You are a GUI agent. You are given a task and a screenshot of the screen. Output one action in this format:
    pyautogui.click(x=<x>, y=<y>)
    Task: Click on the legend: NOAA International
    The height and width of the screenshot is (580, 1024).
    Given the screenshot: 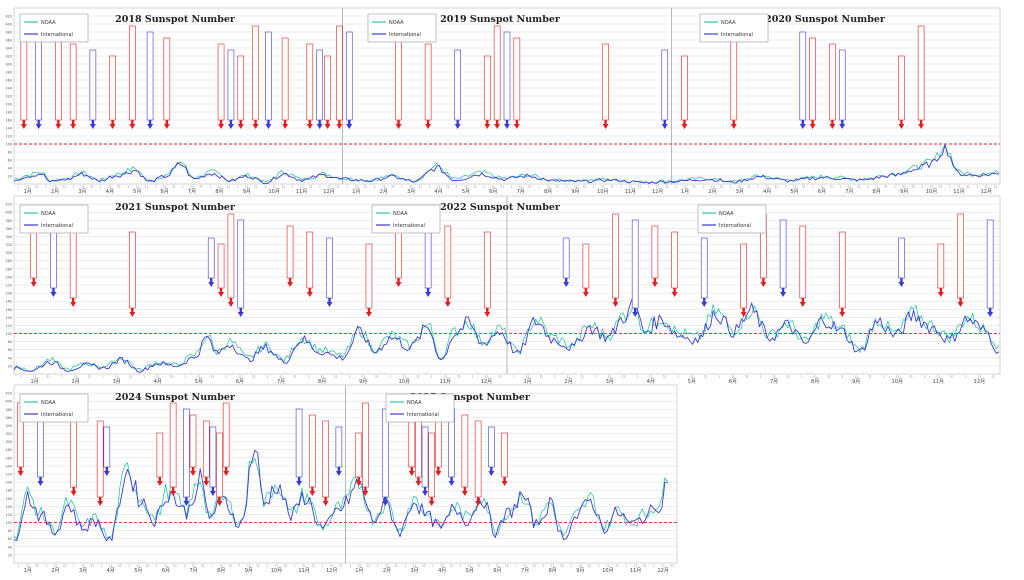 What is the action you would take?
    pyautogui.click(x=734, y=28)
    